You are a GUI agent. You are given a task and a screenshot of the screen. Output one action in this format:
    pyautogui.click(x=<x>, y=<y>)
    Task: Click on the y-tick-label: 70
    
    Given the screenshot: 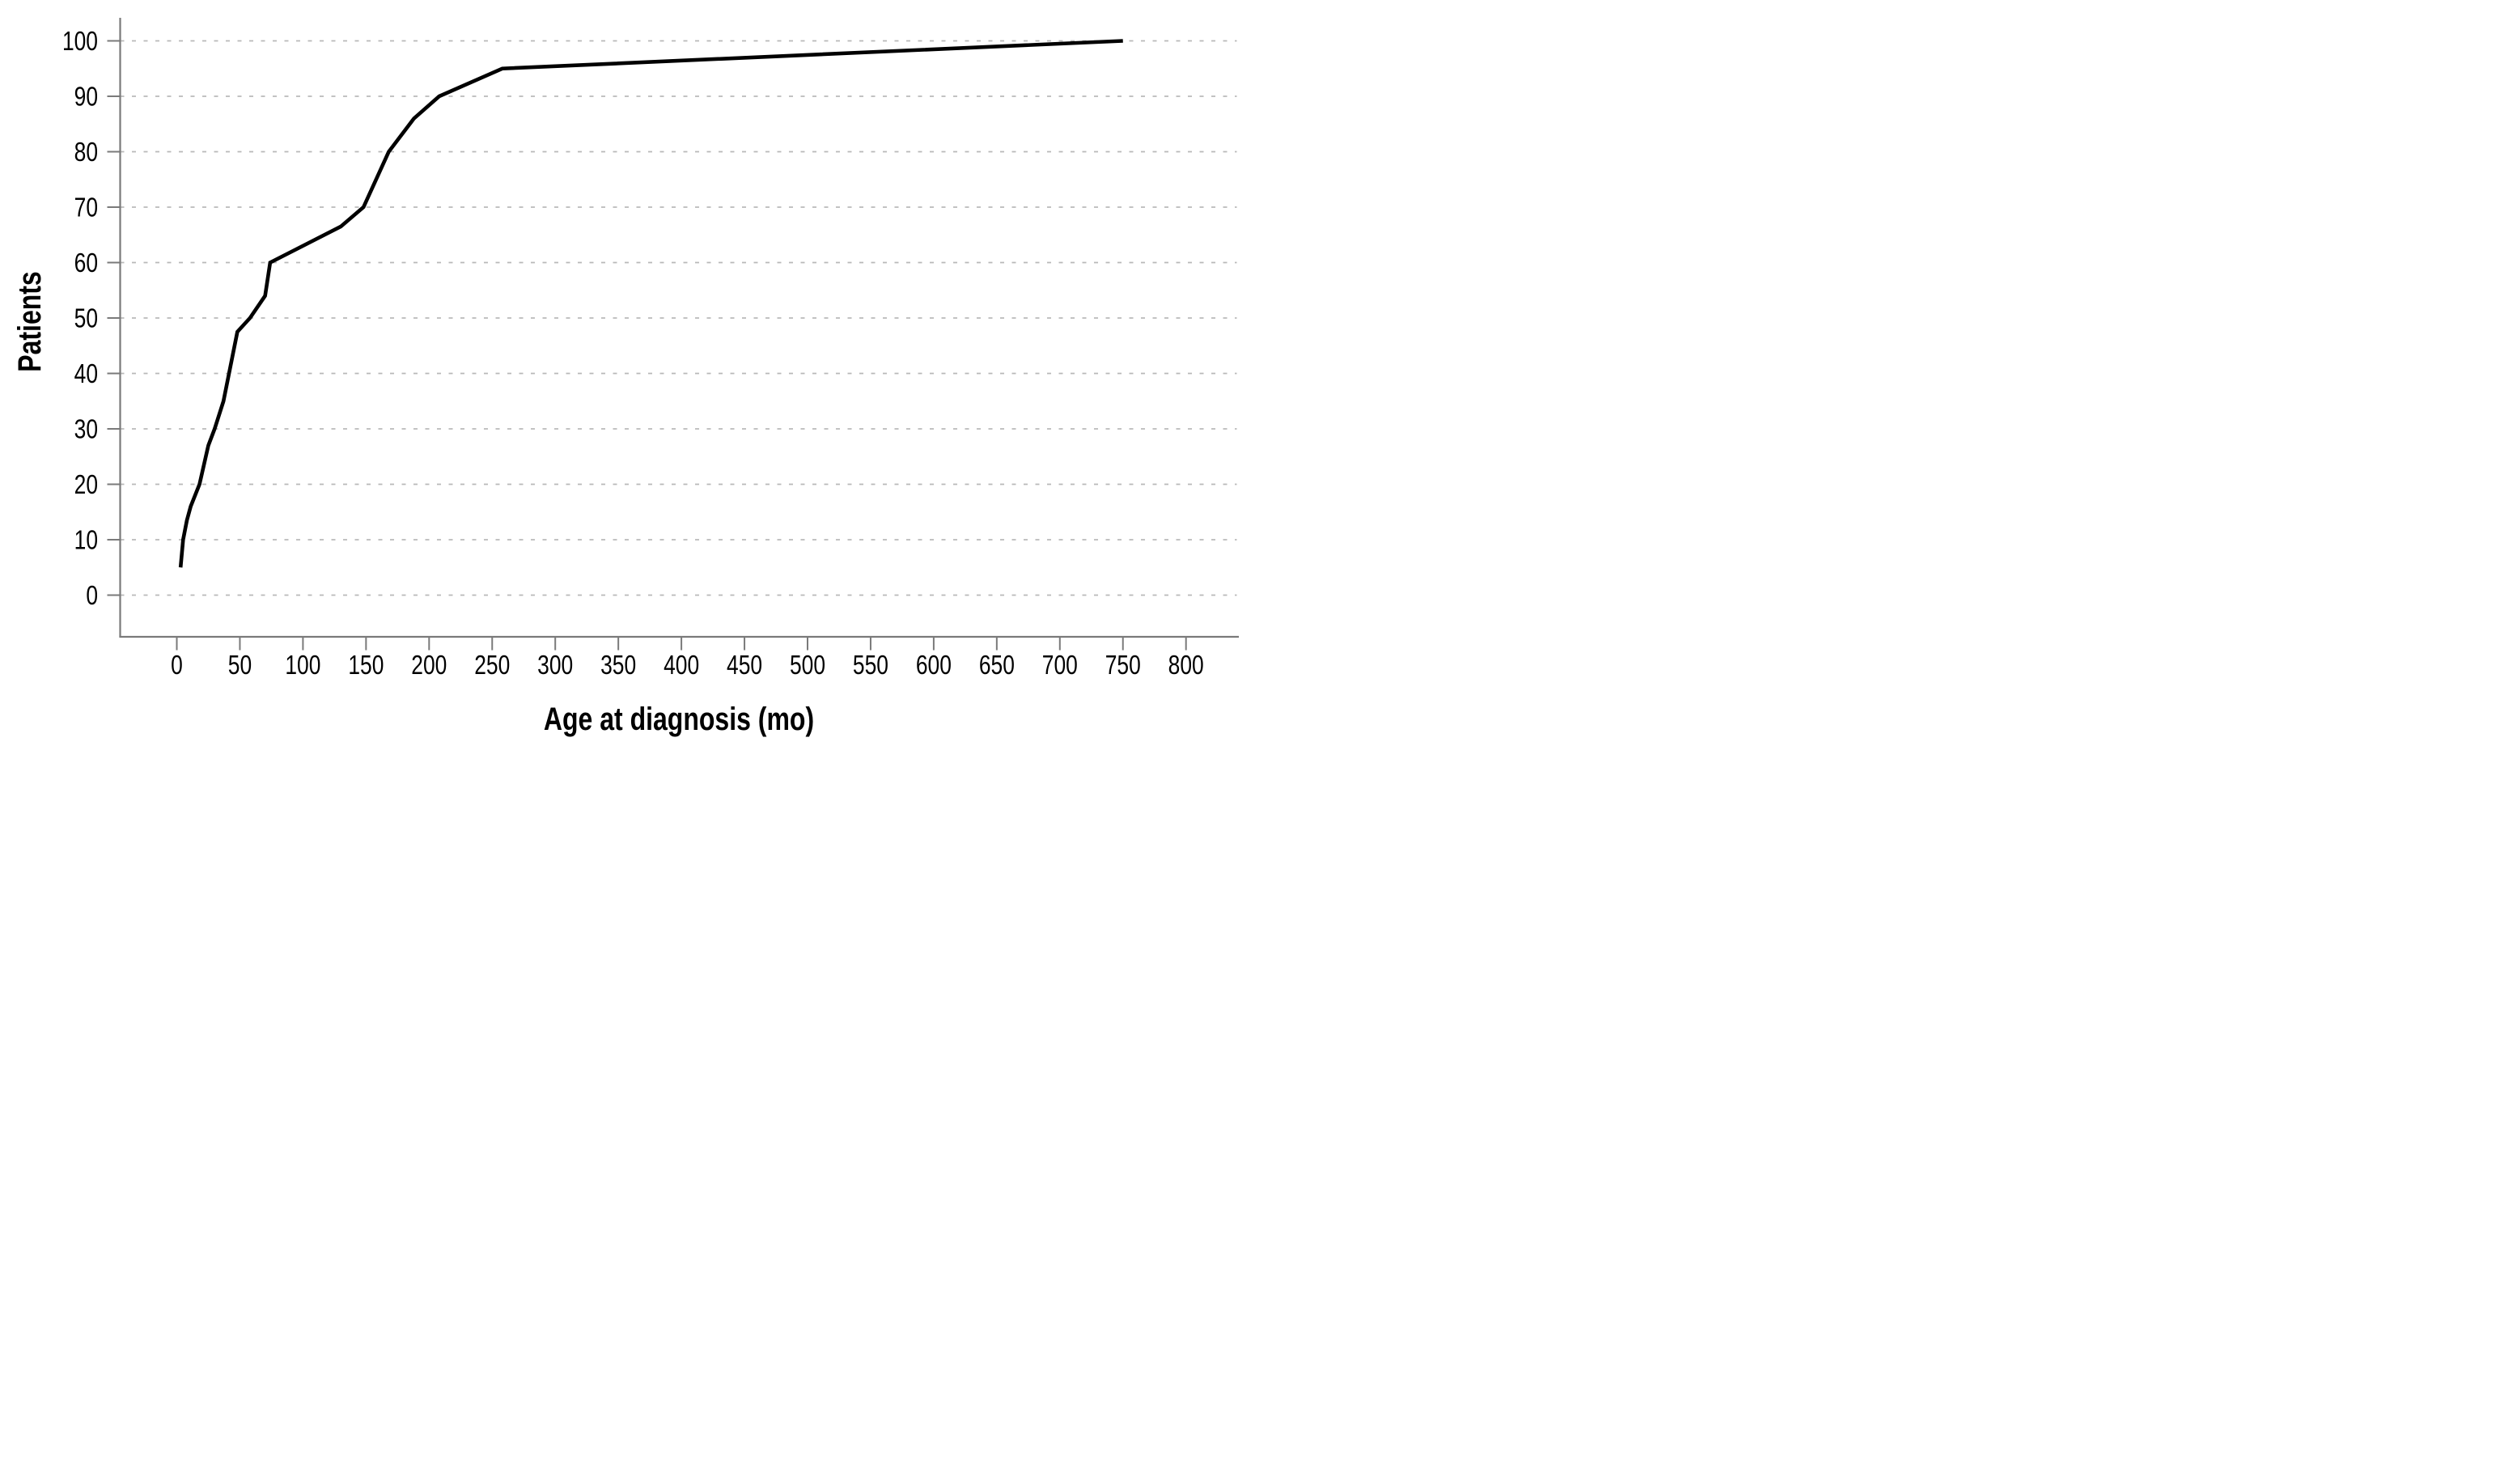 What is the action you would take?
    pyautogui.click(x=86, y=208)
    